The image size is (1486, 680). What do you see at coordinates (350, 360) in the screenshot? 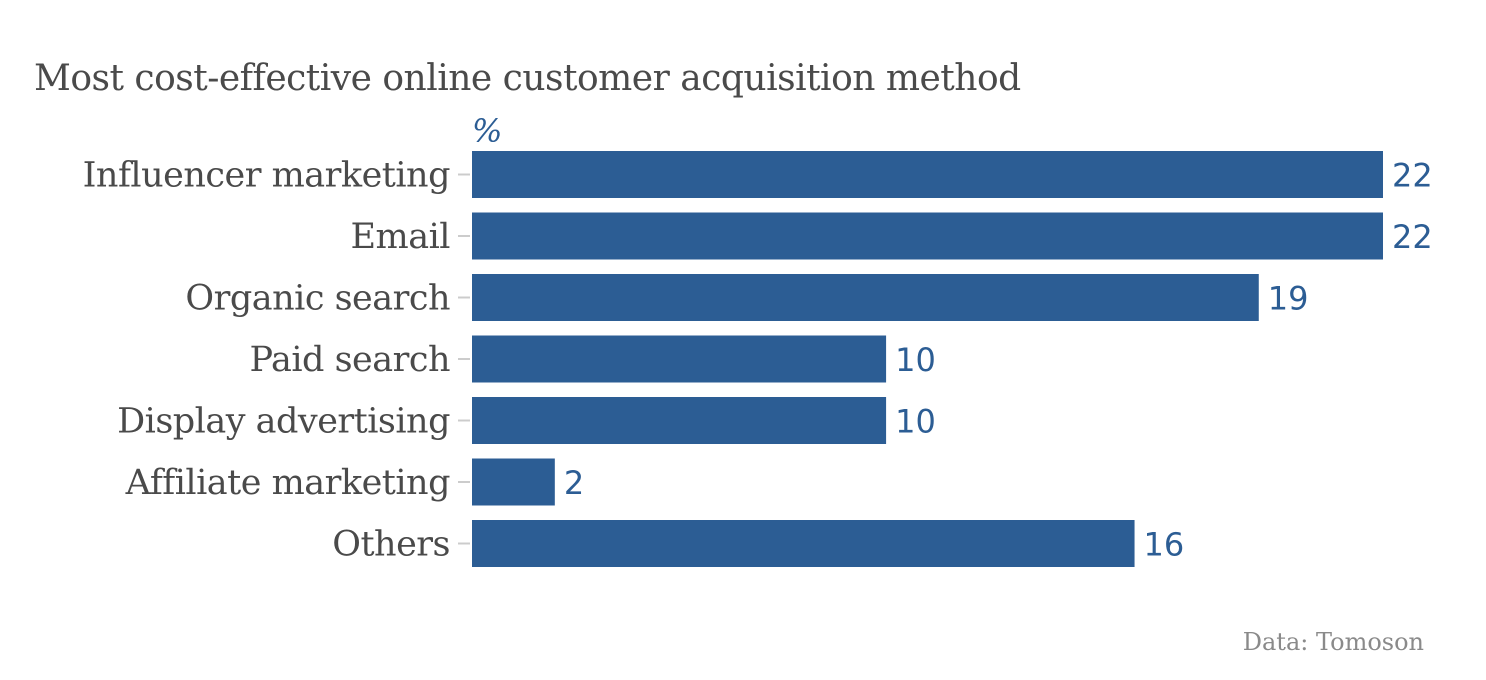
I see `category-label: Paid search` at bounding box center [350, 360].